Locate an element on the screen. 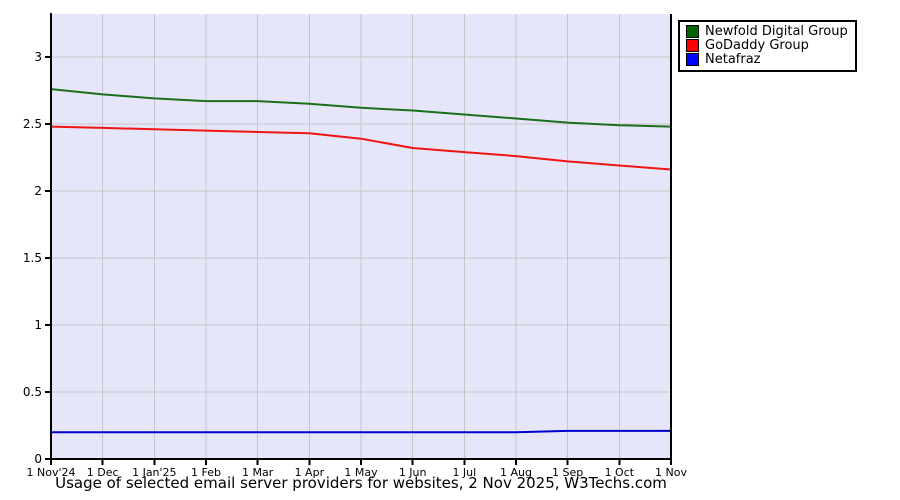 The height and width of the screenshot is (500, 900). legend-swatch-netafraz-icon is located at coordinates (692, 59).